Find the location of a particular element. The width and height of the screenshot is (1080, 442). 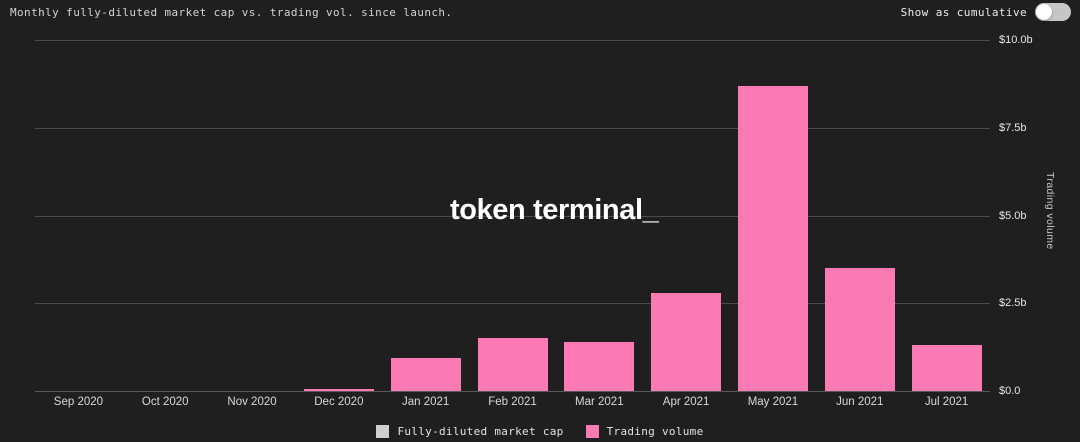

legend-item-fully-diluted-market-cap: Fully-diluted market cap is located at coordinates (470, 431).